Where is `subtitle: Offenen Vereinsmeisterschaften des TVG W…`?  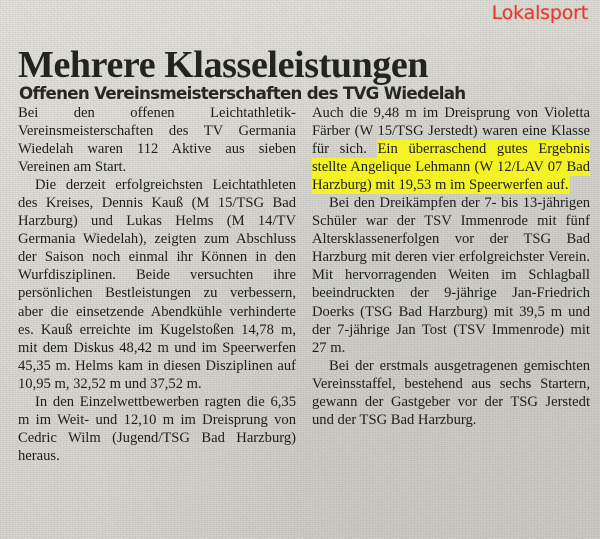 subtitle: Offenen Vereinsmeisterschaften des TVG W… is located at coordinates (242, 94).